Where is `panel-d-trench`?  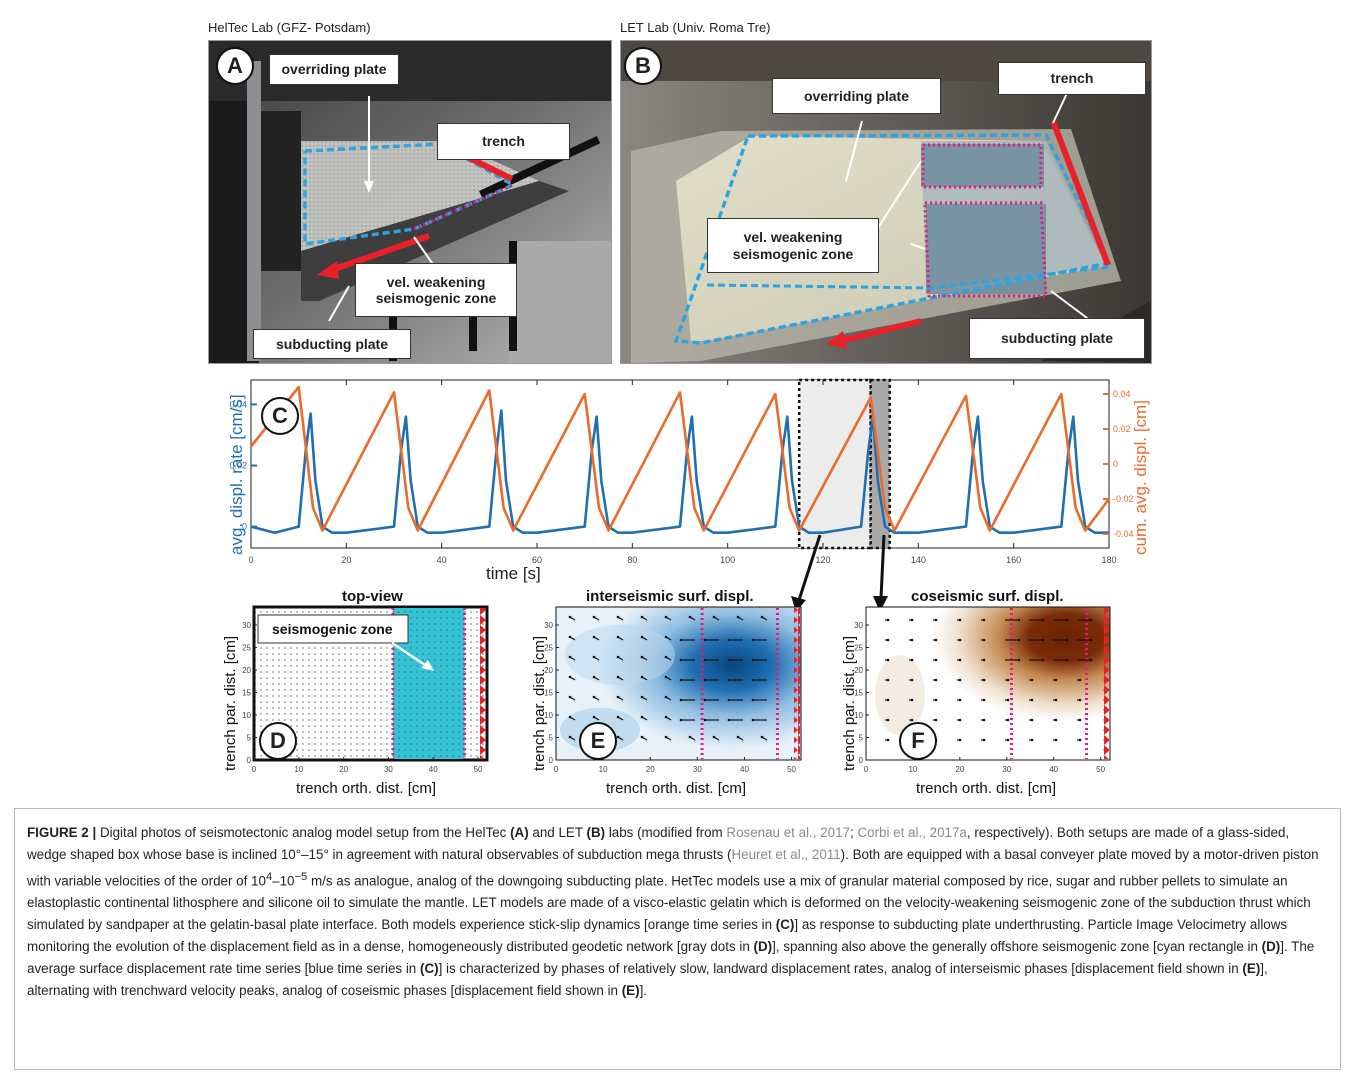
panel-d-trench is located at coordinates (483, 683).